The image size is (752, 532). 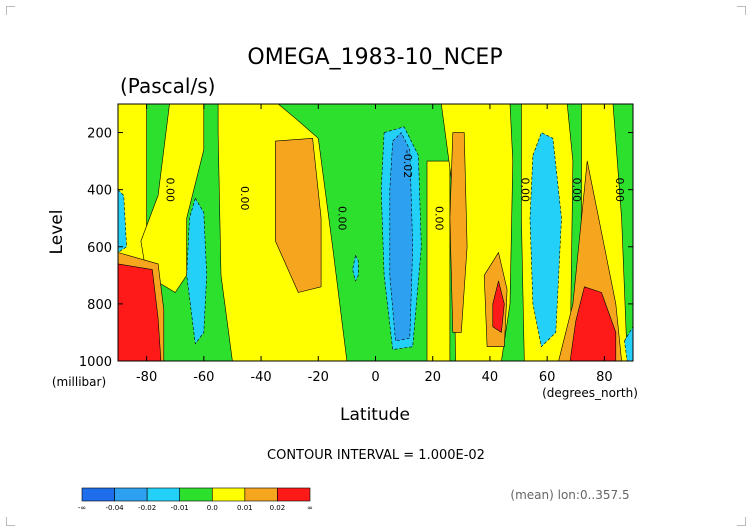 What do you see at coordinates (576, 189) in the screenshot?
I see `contour-label-6: 0.00` at bounding box center [576, 189].